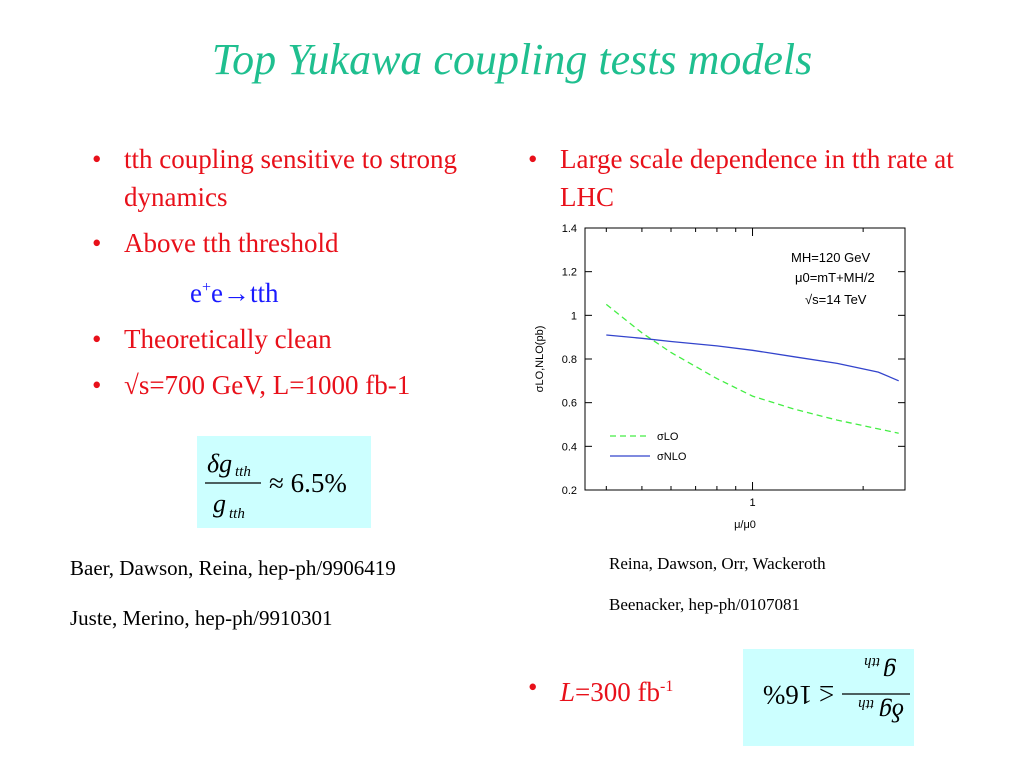 The height and width of the screenshot is (768, 1024). Describe the element at coordinates (574, 316) in the screenshot. I see `y-tick-label: 1` at that location.